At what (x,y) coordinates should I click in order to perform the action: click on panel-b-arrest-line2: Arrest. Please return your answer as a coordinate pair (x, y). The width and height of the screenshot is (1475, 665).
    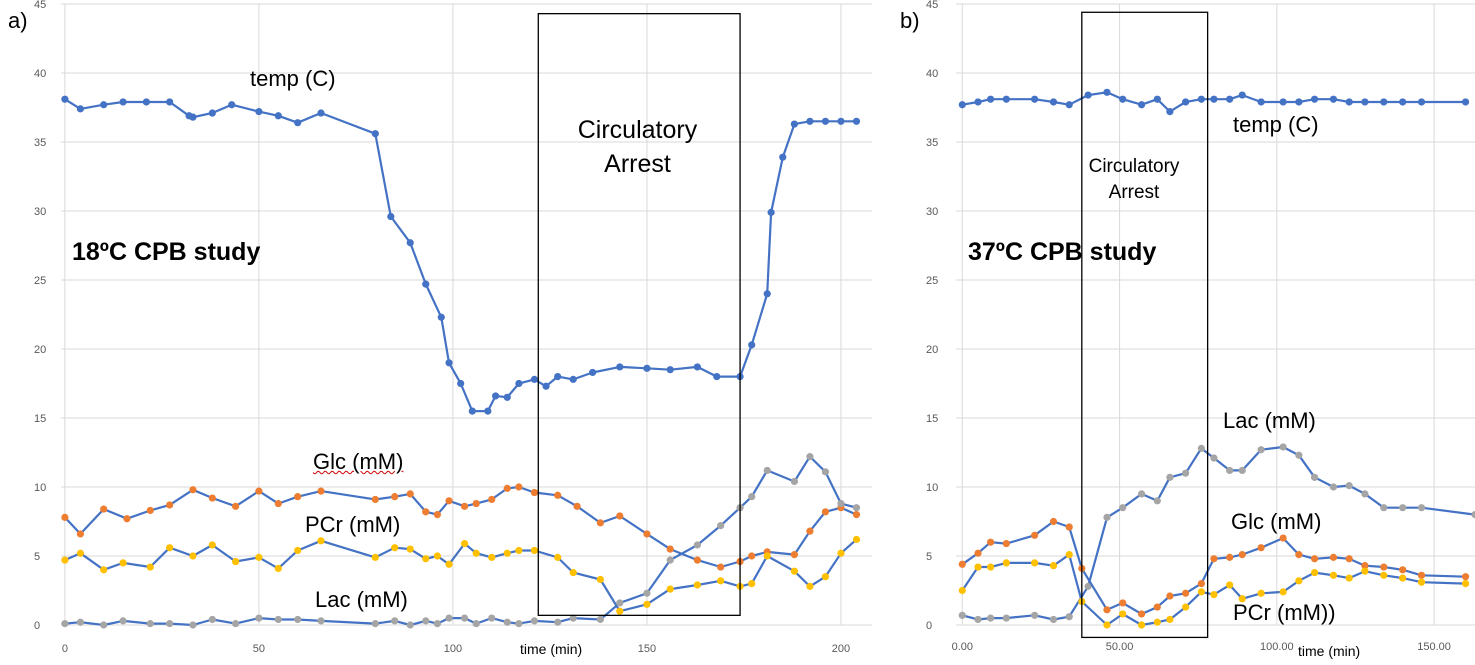
    Looking at the image, I should click on (1134, 192).